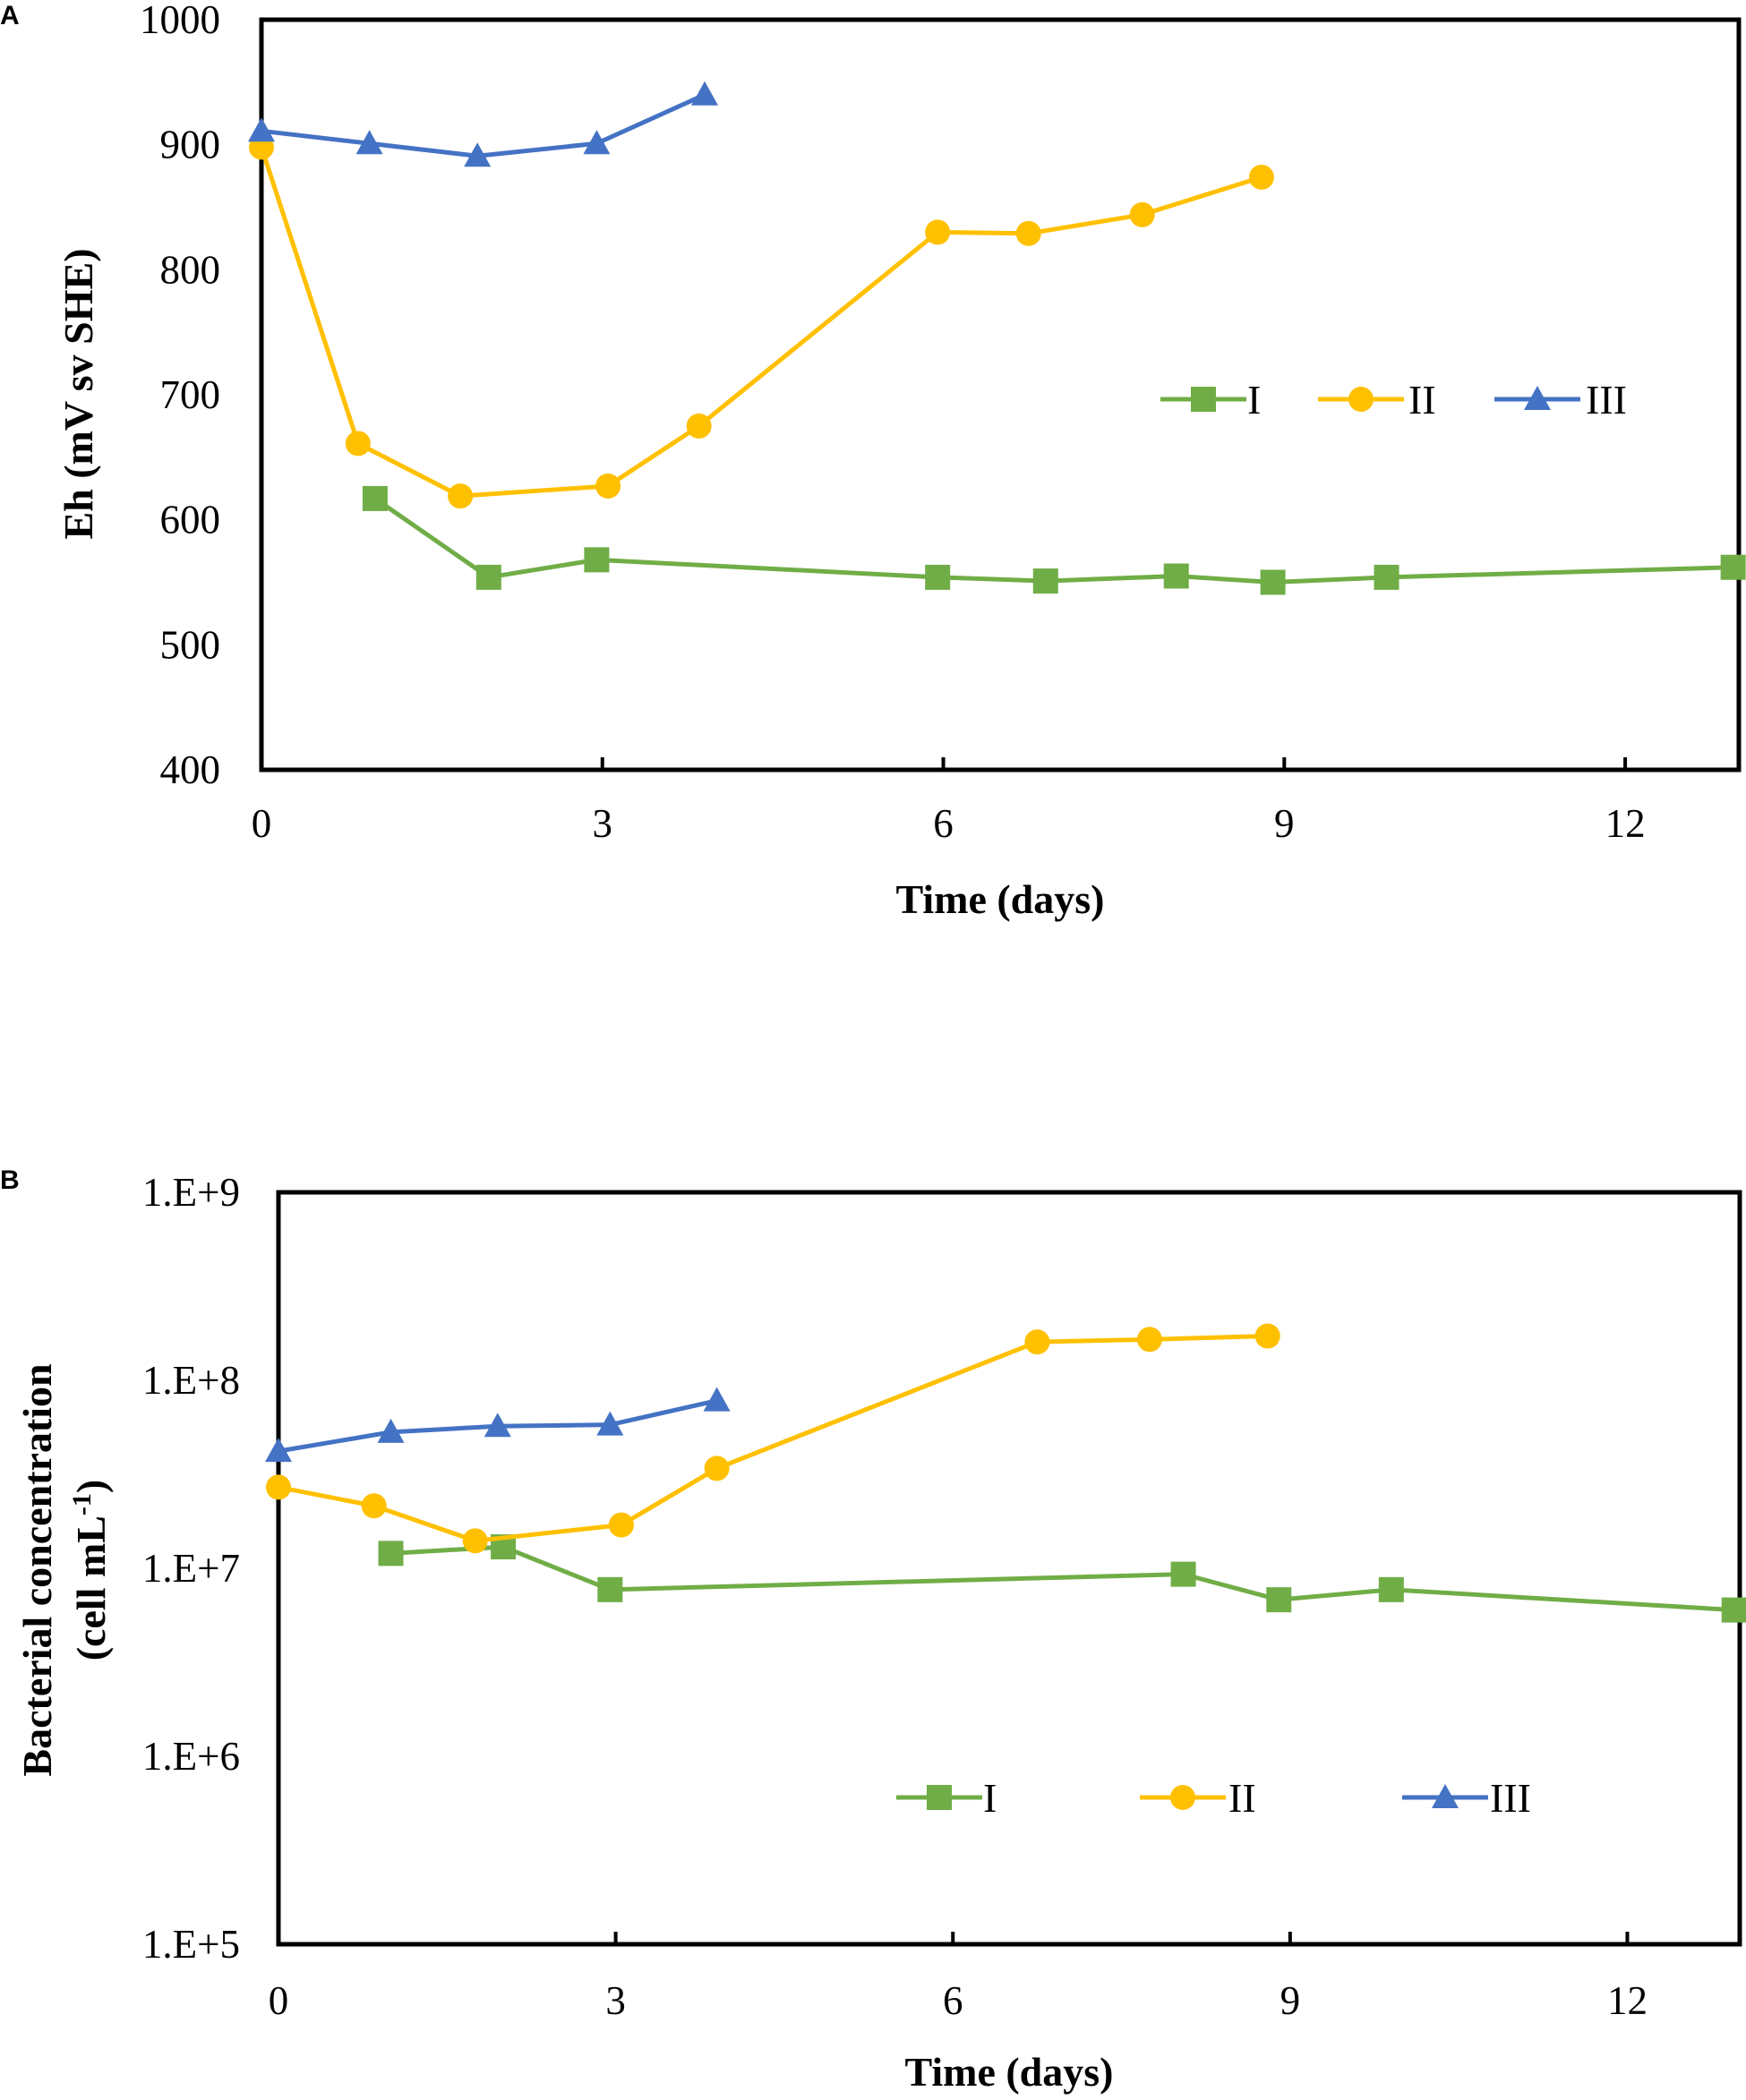 This screenshot has height=2100, width=1746. I want to click on panel-a-series-ii-line, so click(760, 322).